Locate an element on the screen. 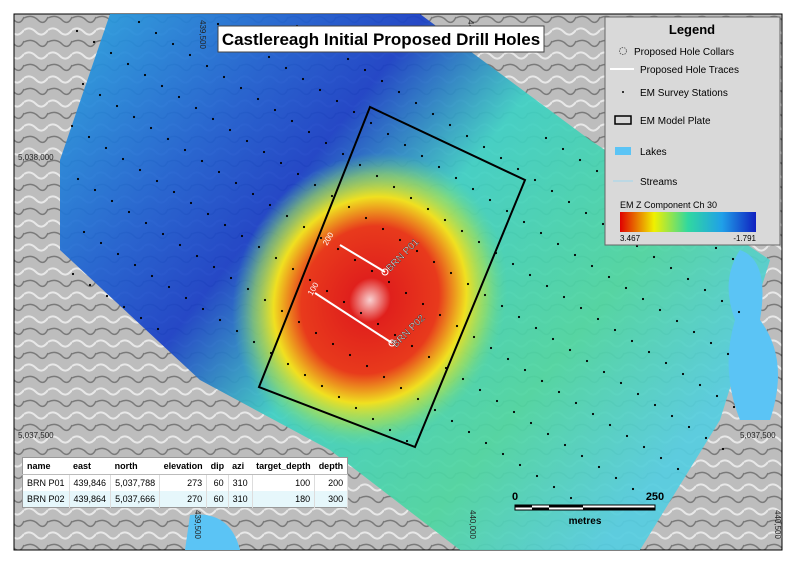 This screenshot has width=800, height=566. table-header: dip is located at coordinates (217, 466).